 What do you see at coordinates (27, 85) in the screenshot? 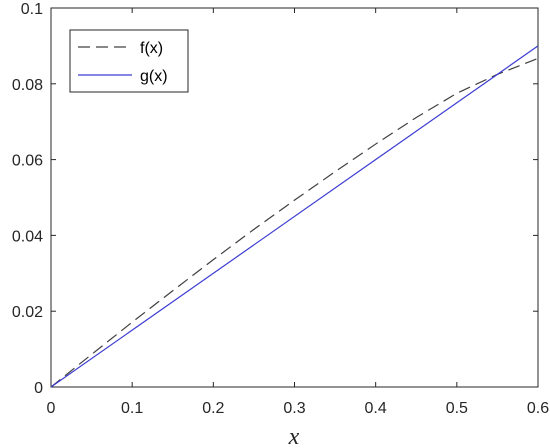
I see `y-tick-label: 0.08` at bounding box center [27, 85].